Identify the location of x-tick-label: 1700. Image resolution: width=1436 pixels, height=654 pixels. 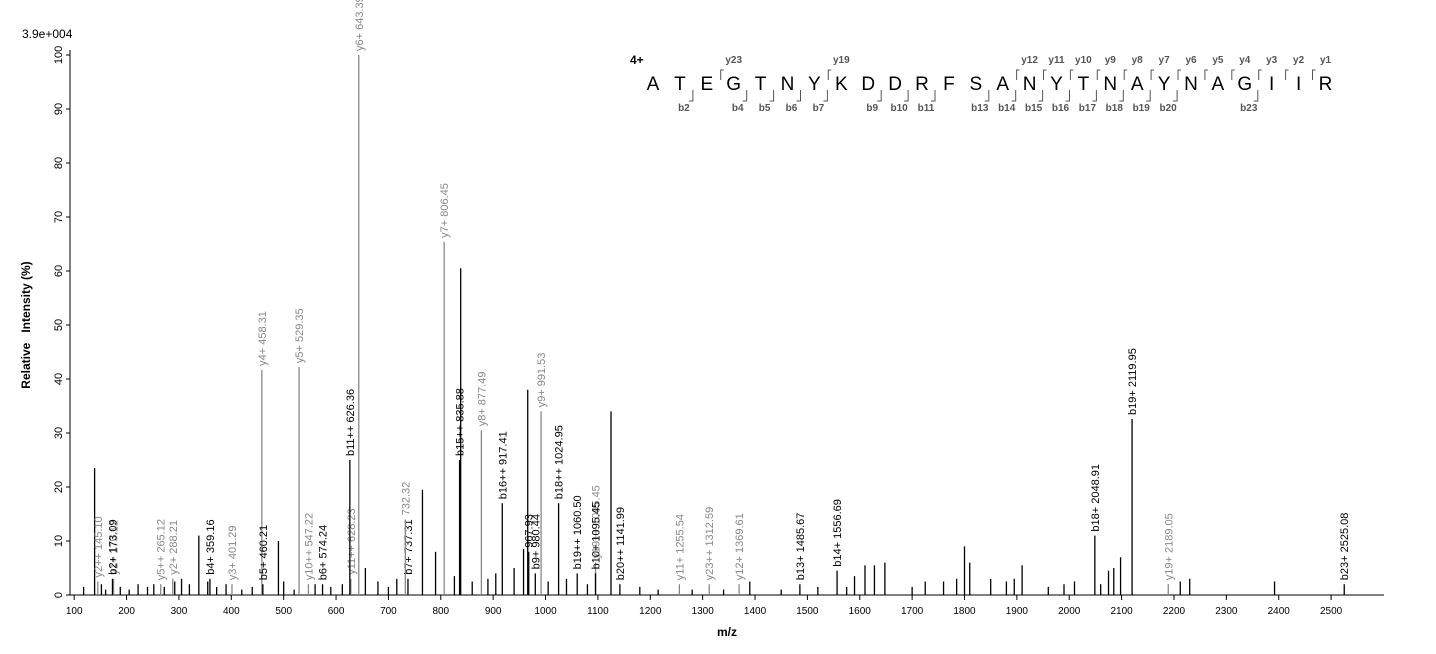
(912, 611).